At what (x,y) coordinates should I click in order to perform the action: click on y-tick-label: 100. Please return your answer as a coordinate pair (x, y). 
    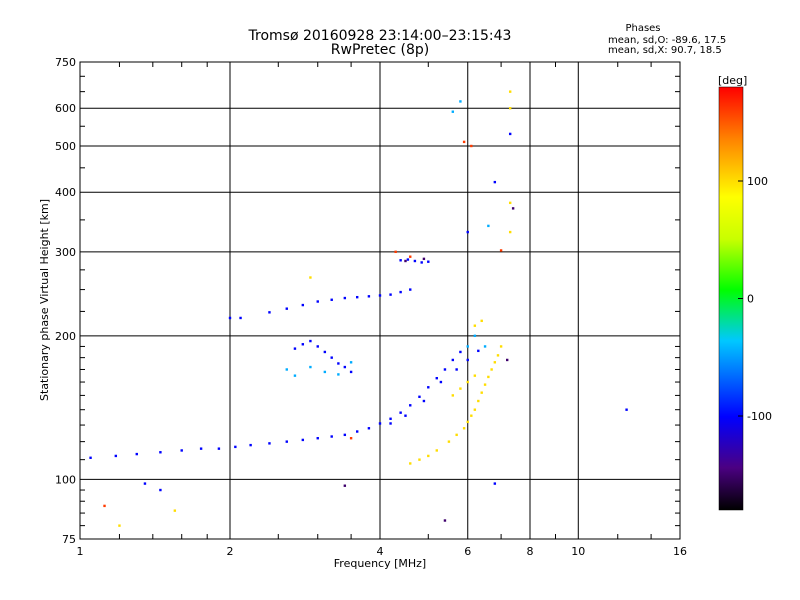
    Looking at the image, I should click on (65, 479).